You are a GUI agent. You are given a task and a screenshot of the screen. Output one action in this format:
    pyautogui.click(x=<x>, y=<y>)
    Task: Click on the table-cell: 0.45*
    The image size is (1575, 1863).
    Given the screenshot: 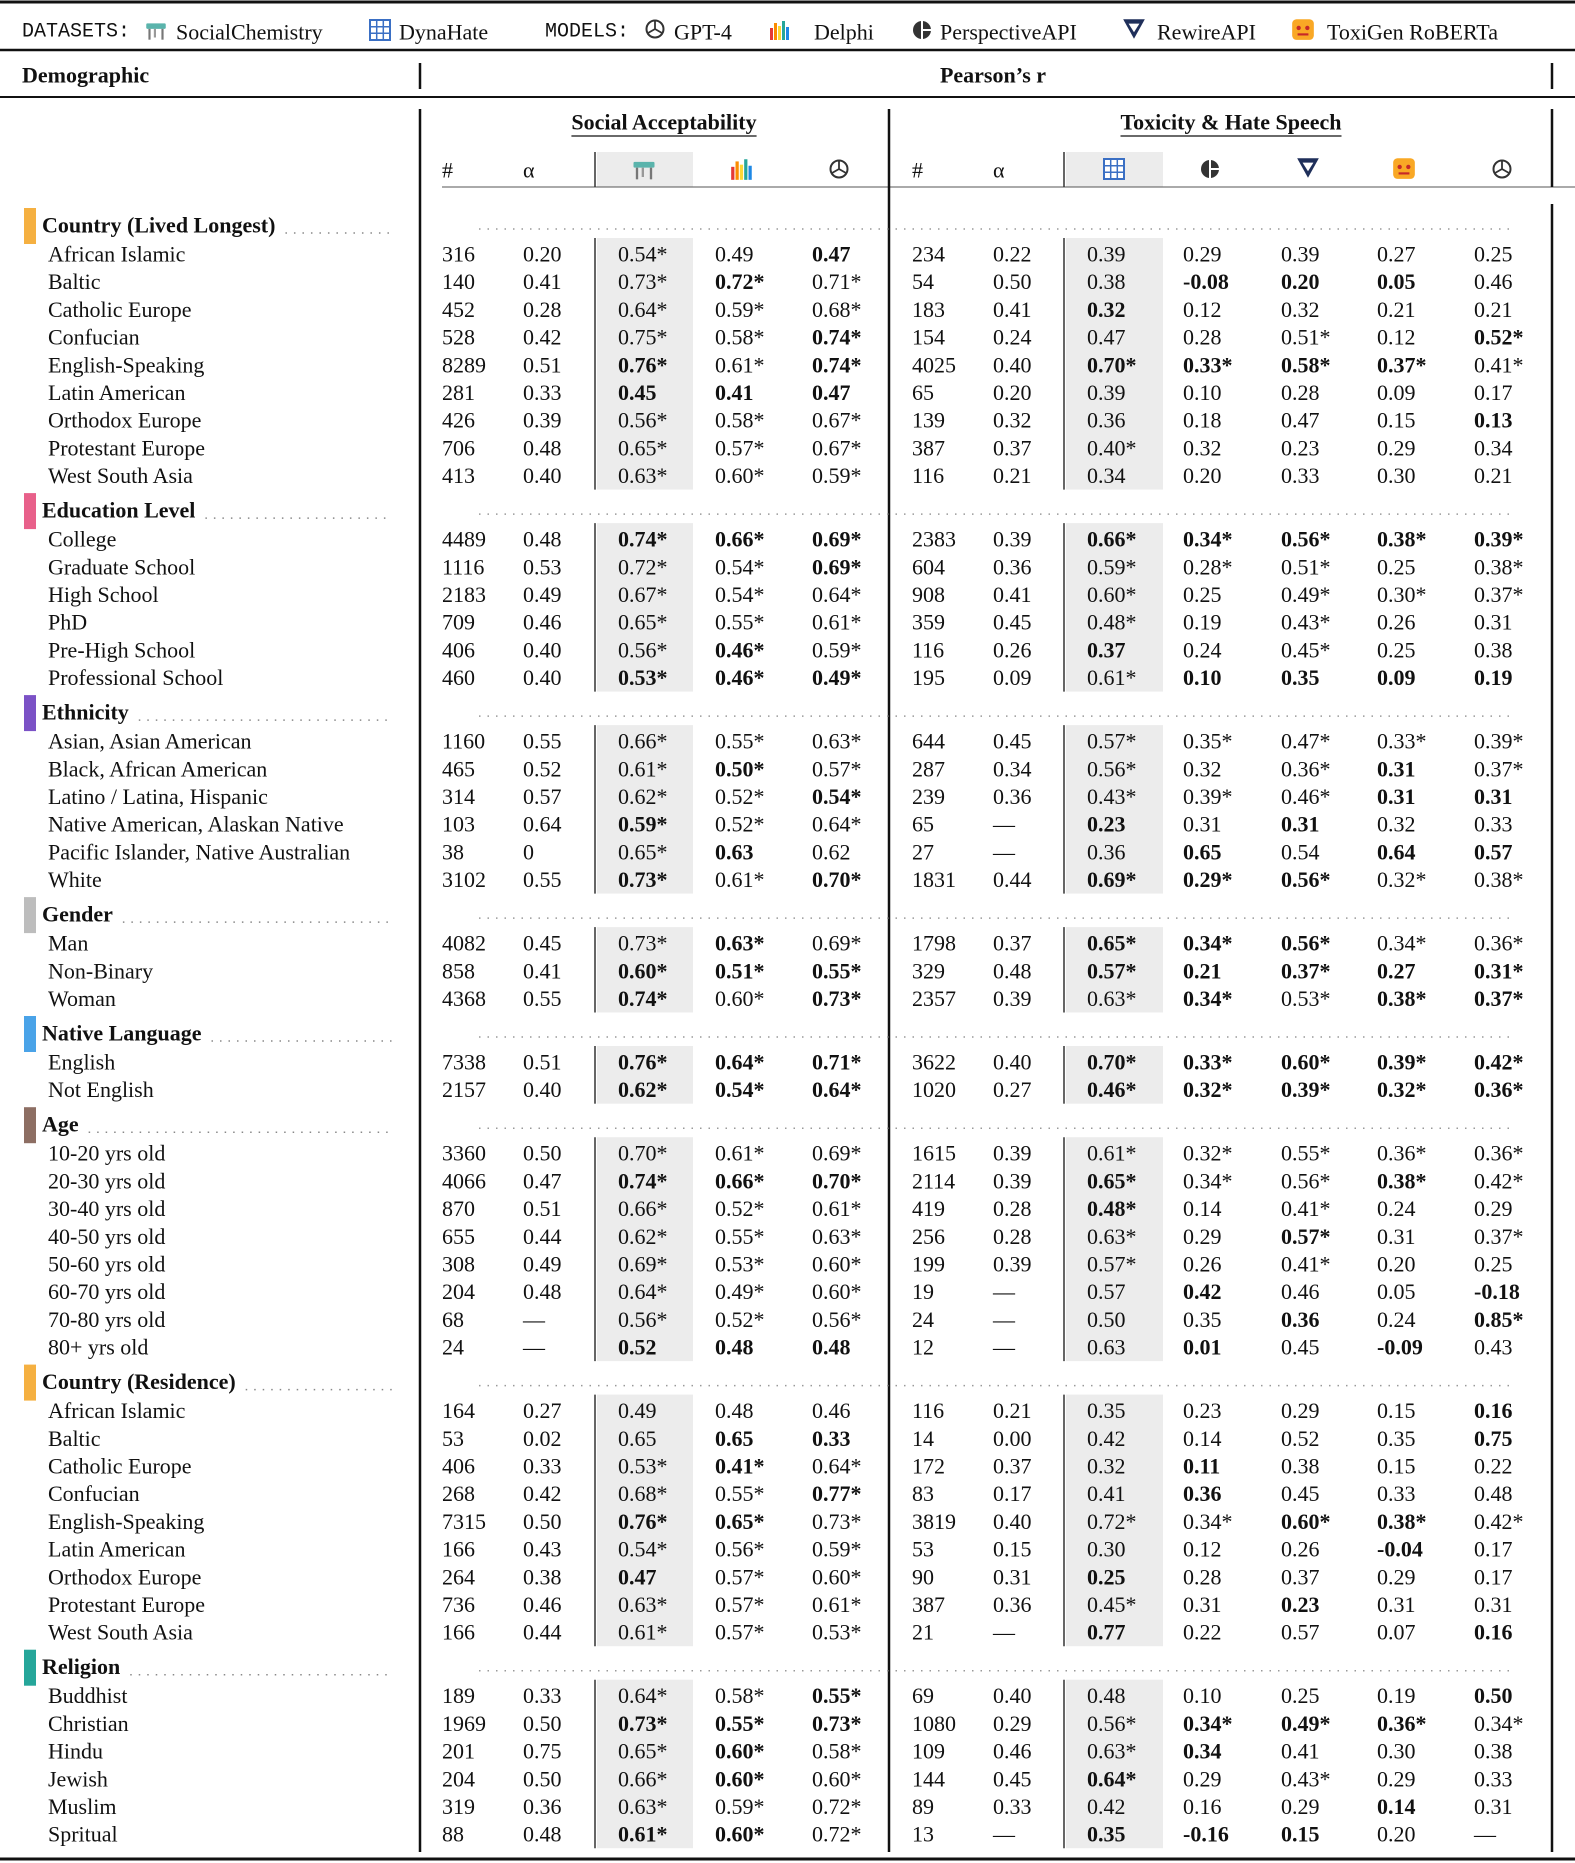 What is the action you would take?
    pyautogui.click(x=1112, y=1604)
    